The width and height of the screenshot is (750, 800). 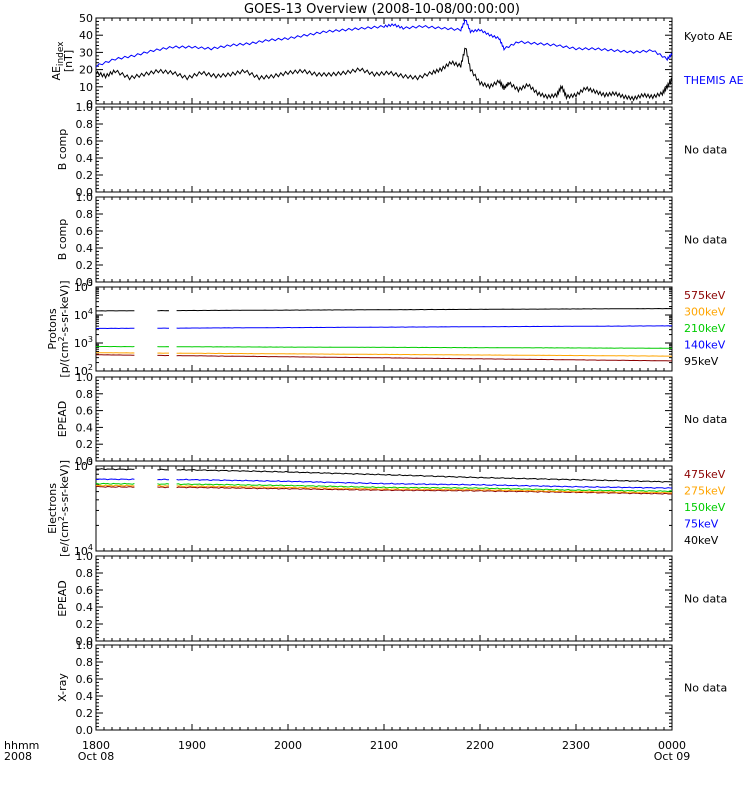 I want to click on x-tick-label: 2000, so click(x=288, y=745).